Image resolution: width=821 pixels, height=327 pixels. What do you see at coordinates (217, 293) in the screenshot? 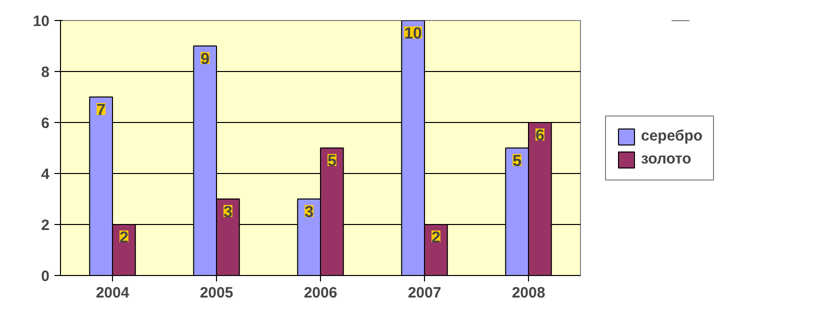
I see `x-tick-label: 2005` at bounding box center [217, 293].